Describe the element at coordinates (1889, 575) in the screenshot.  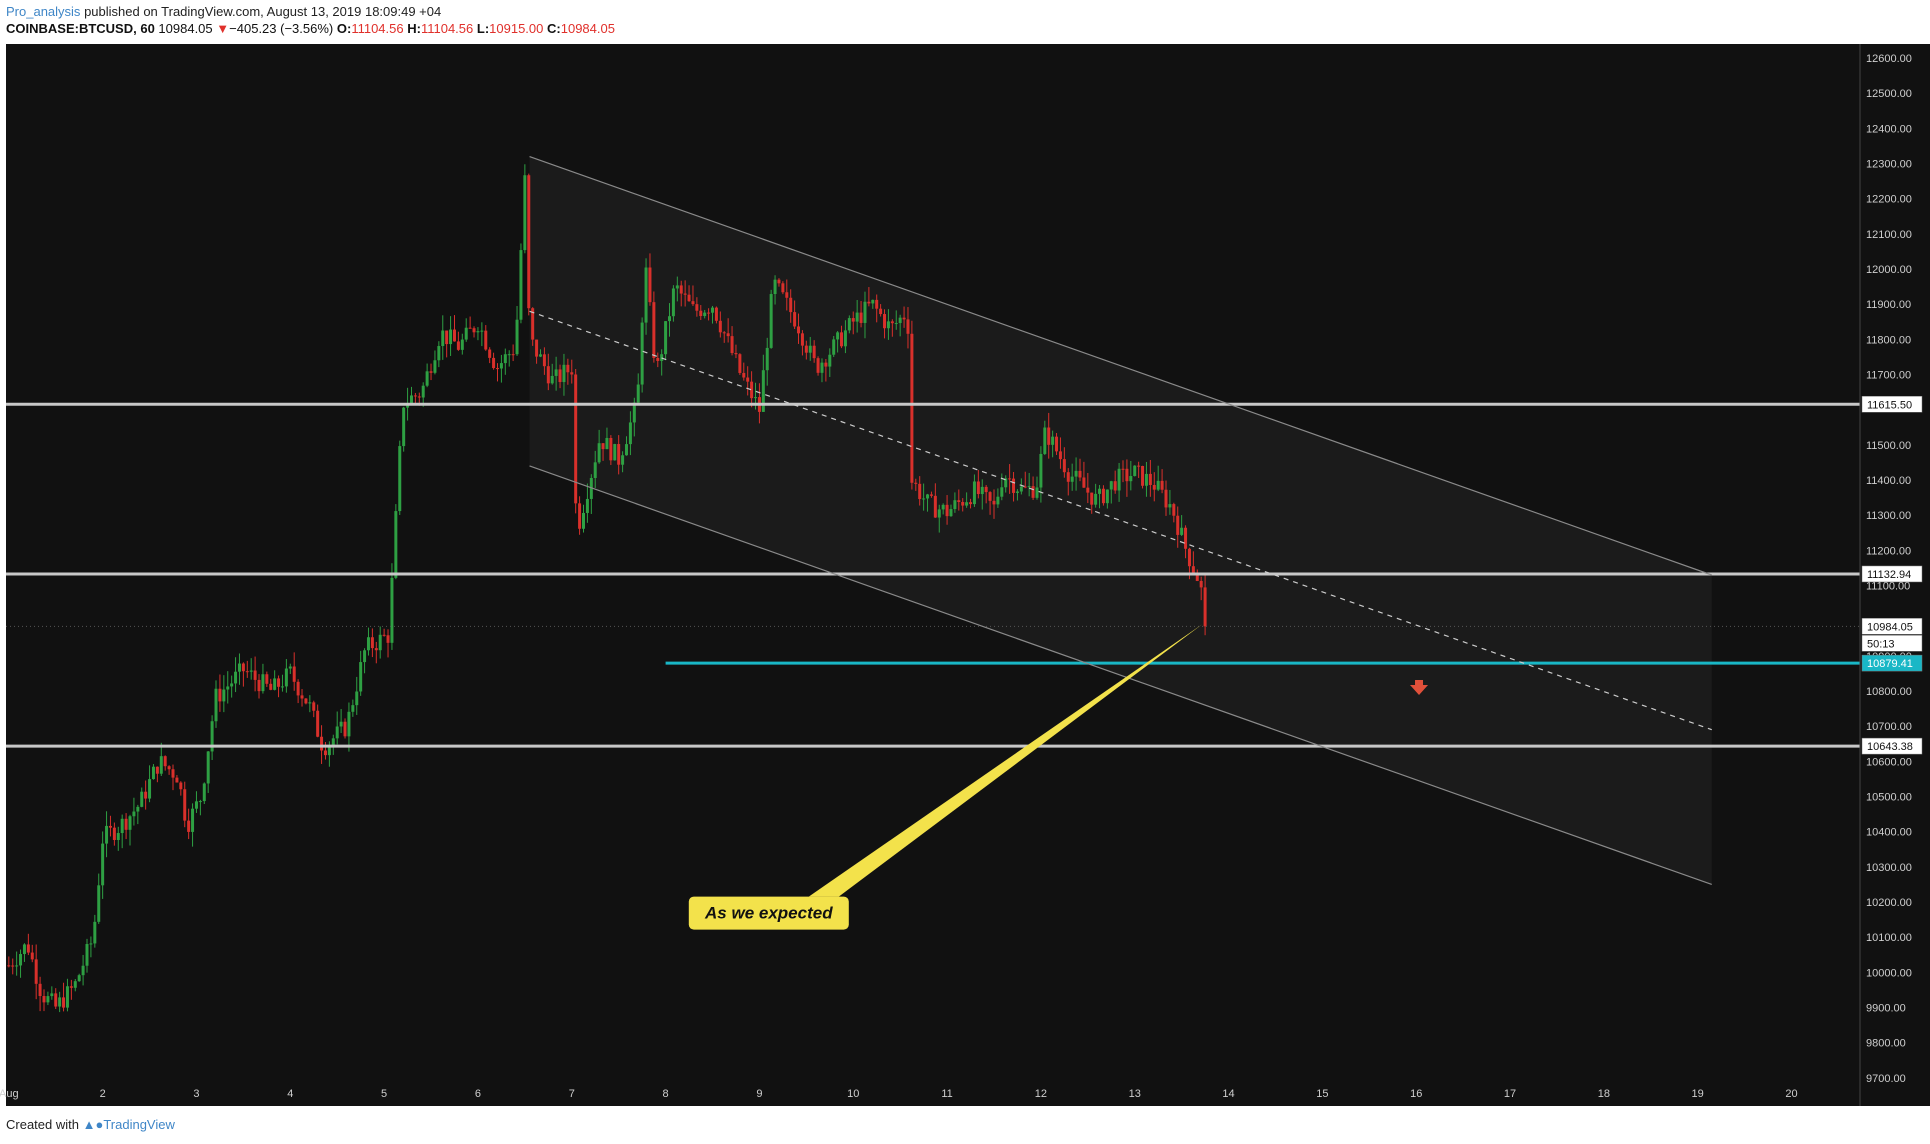
I see `level-price-tag-text: 11132.94` at that location.